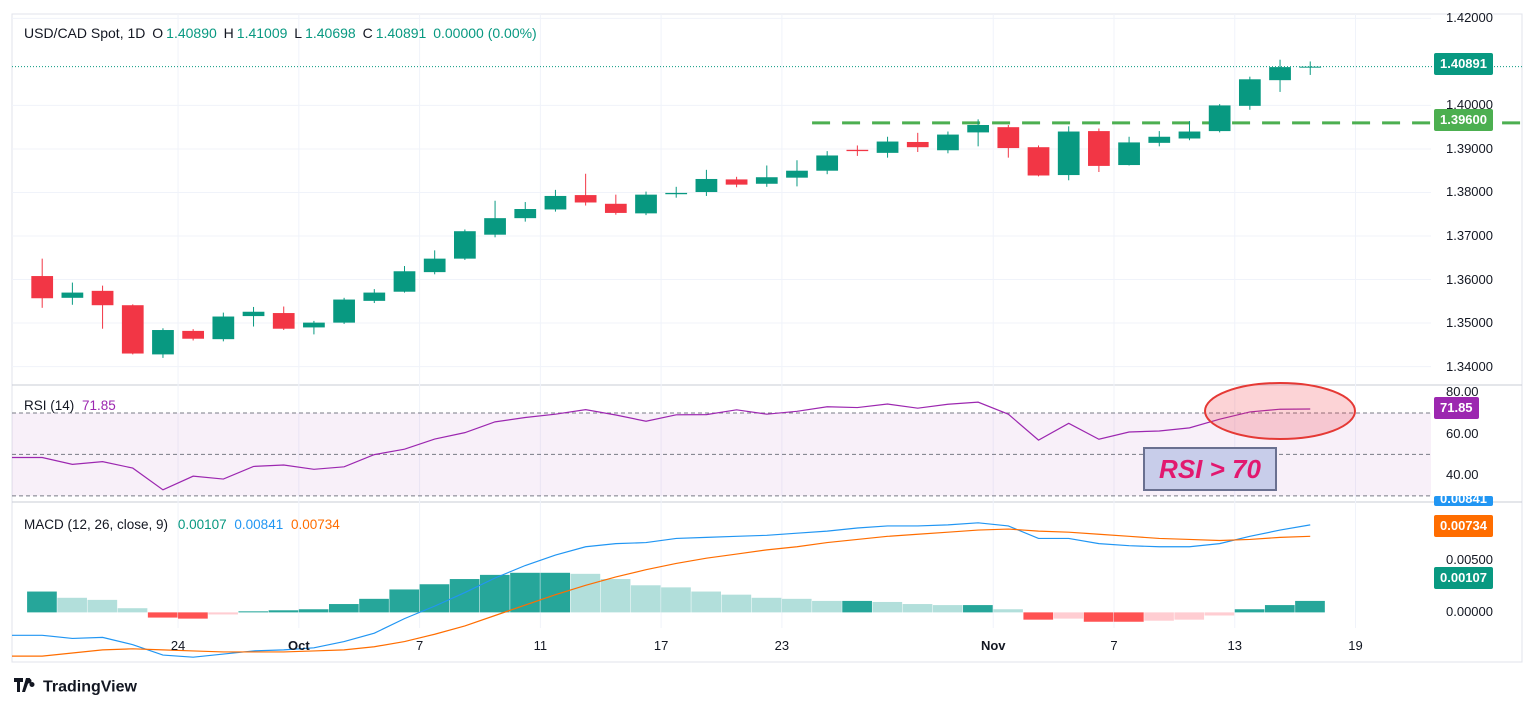 The height and width of the screenshot is (711, 1536). Describe the element at coordinates (661, 446) in the screenshot. I see `rsi-line` at that location.